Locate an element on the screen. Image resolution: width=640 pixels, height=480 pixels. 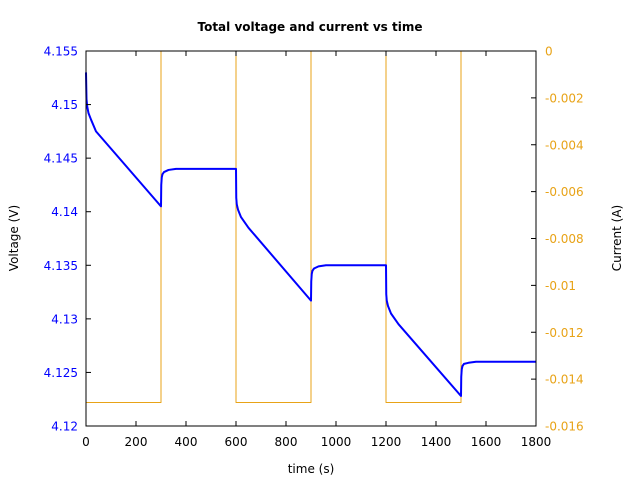
x-tick-label: 1000 is located at coordinates (336, 442).